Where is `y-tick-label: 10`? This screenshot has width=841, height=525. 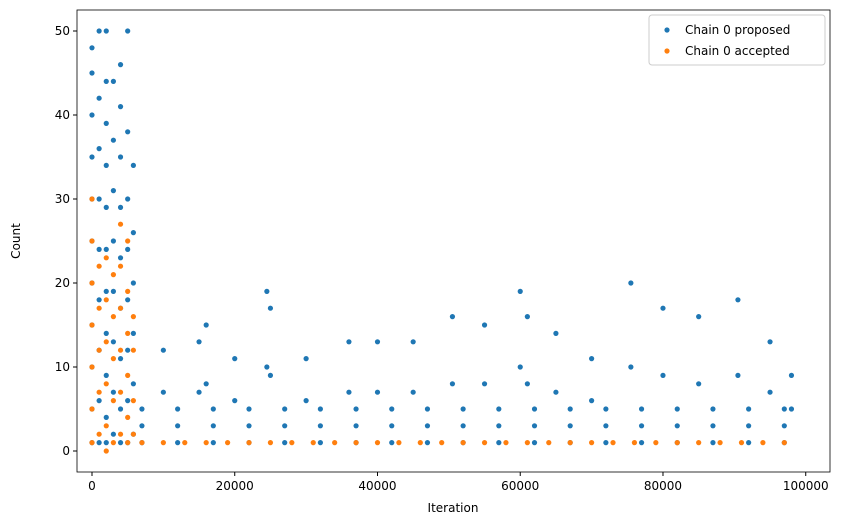
y-tick-label: 10 is located at coordinates (62, 367).